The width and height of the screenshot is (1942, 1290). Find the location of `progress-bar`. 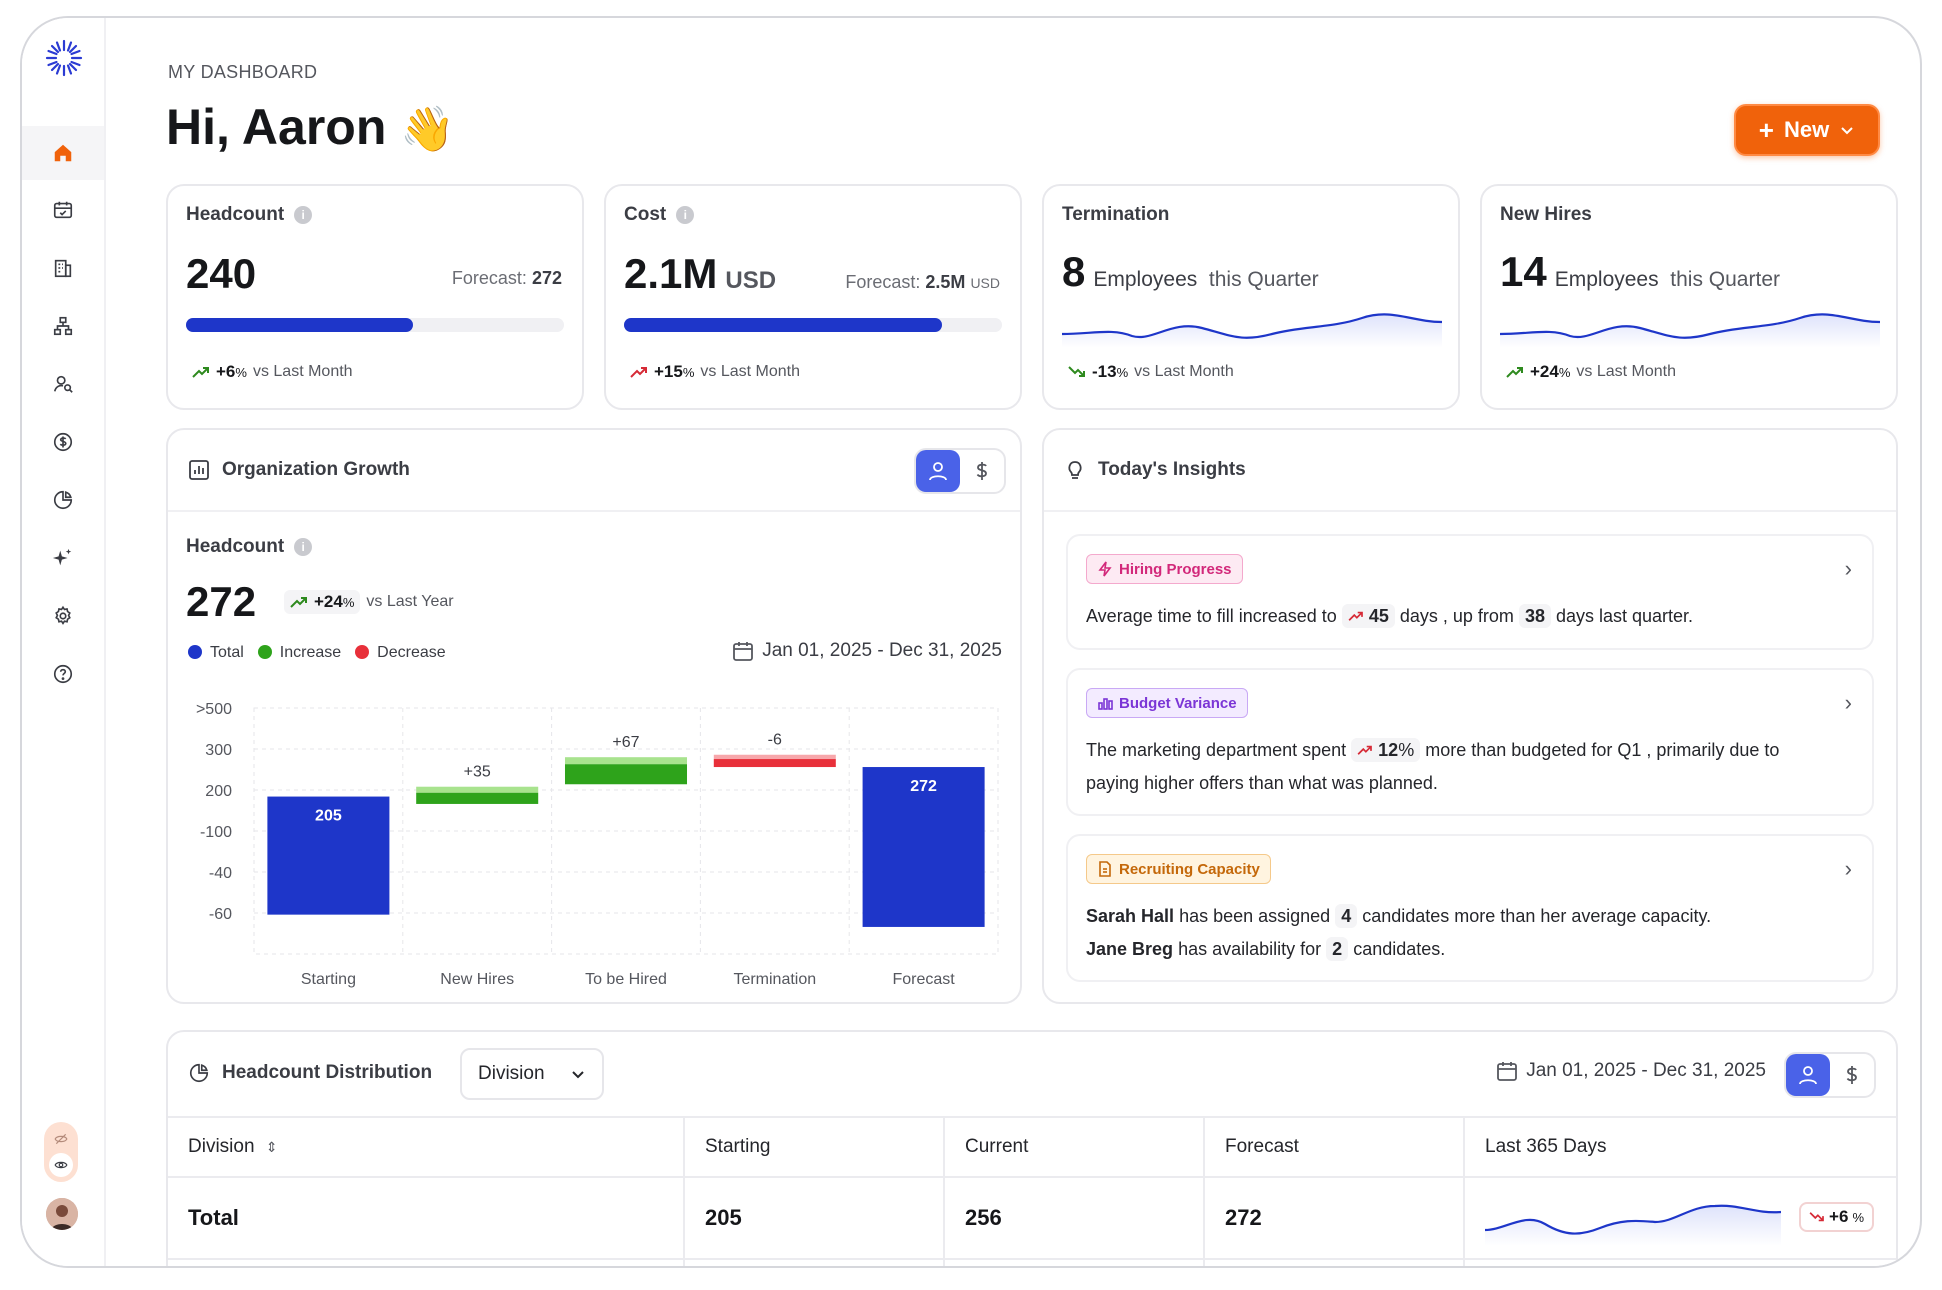

progress-bar is located at coordinates (813, 325).